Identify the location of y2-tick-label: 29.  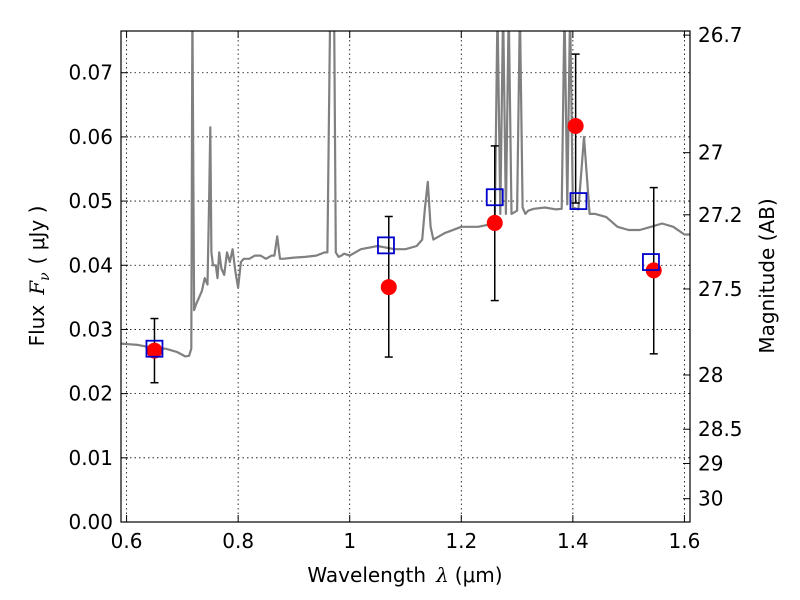
(710, 463).